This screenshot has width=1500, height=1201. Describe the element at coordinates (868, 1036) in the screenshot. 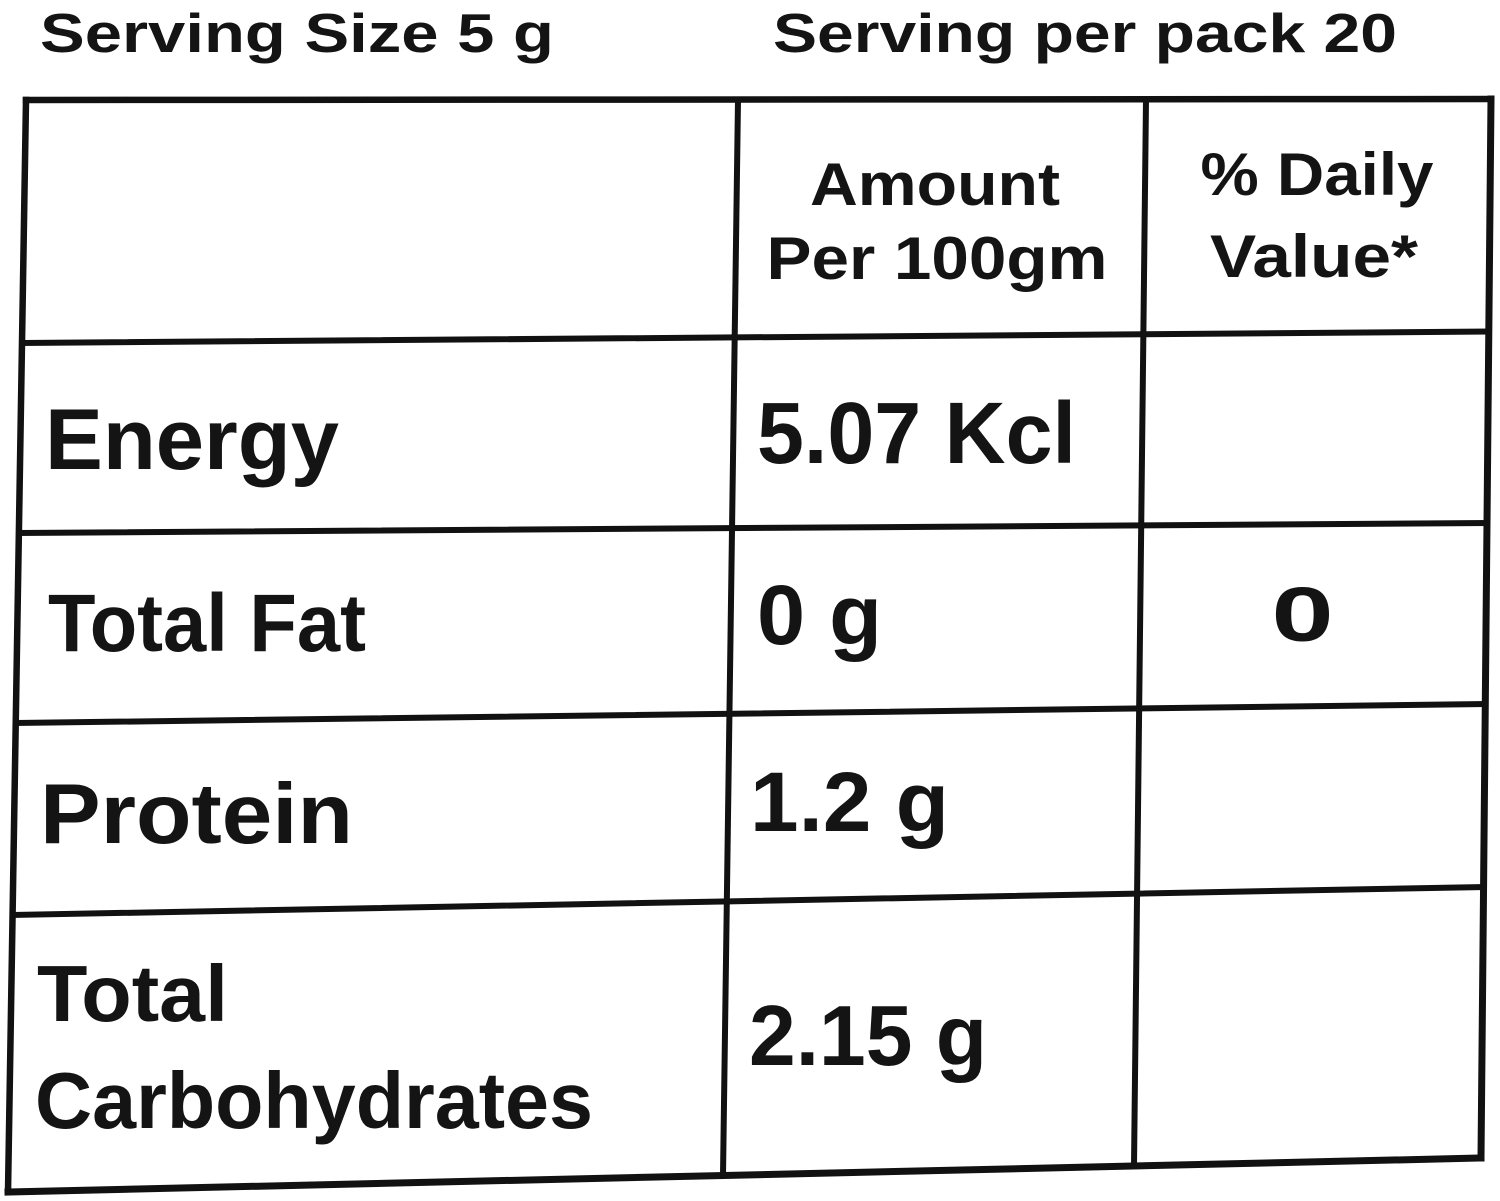

I see `svg-text: 2.15 g` at that location.